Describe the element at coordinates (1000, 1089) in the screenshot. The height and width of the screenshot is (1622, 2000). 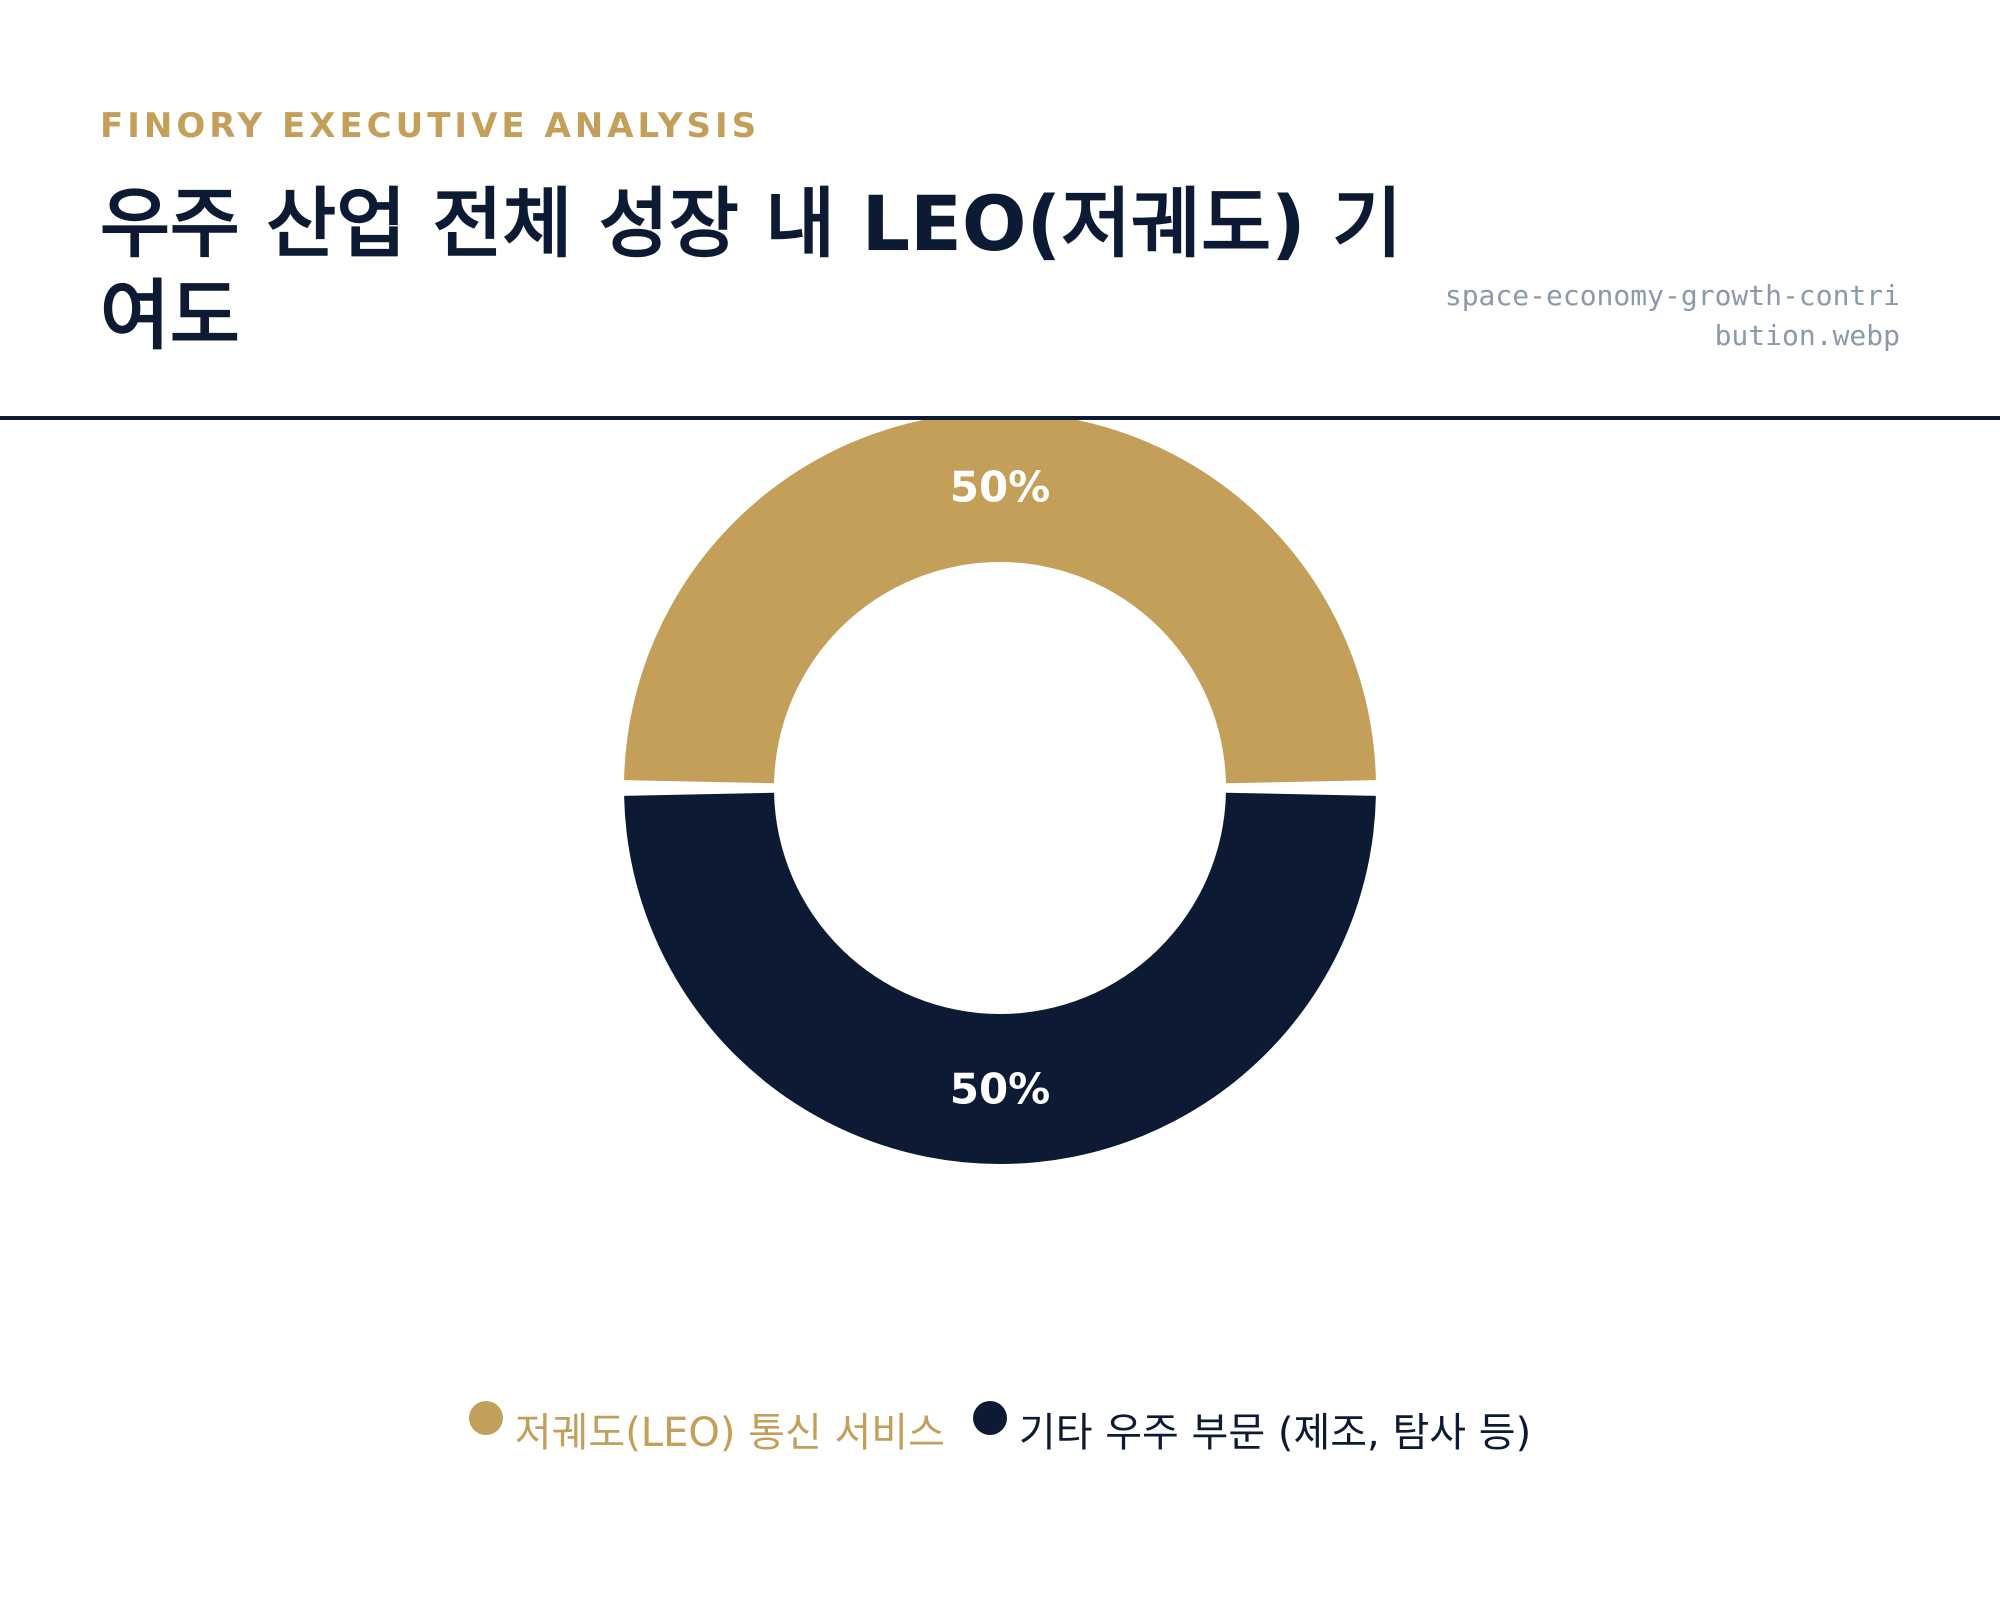
I see `slice-value-label-2: 50%` at that location.